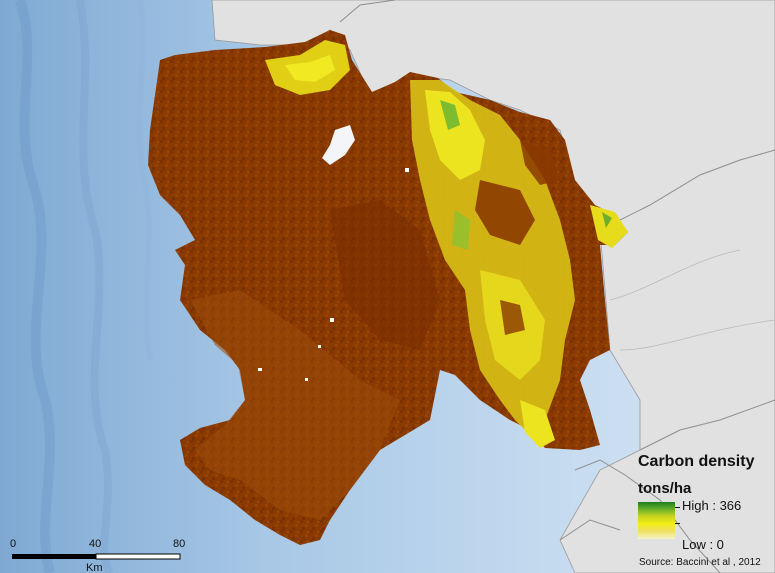 The image size is (775, 573). I want to click on lake, so click(338, 145).